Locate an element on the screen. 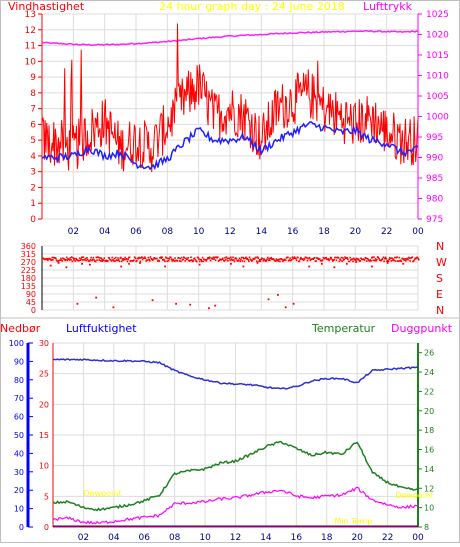 Image resolution: width=460 pixels, height=547 pixels. annotation-label: Dewpoint is located at coordinates (102, 493).